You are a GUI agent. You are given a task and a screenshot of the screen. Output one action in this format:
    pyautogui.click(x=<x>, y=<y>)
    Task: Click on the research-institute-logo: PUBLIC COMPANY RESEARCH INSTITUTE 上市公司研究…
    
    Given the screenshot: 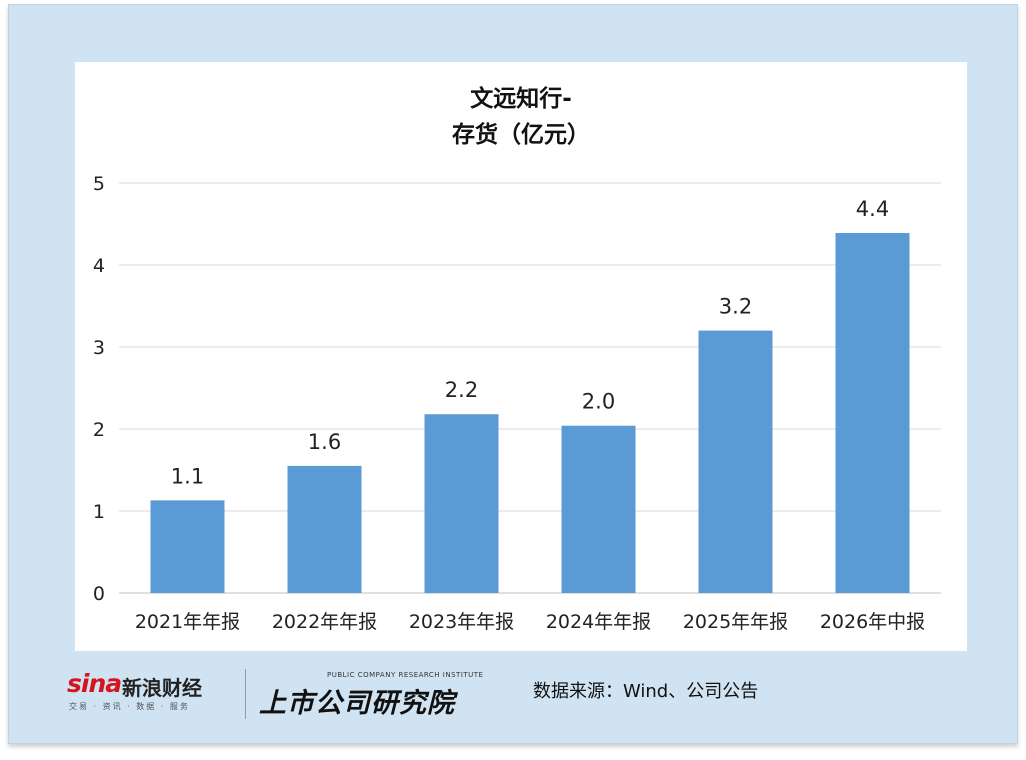 What is the action you would take?
    pyautogui.click(x=374, y=695)
    